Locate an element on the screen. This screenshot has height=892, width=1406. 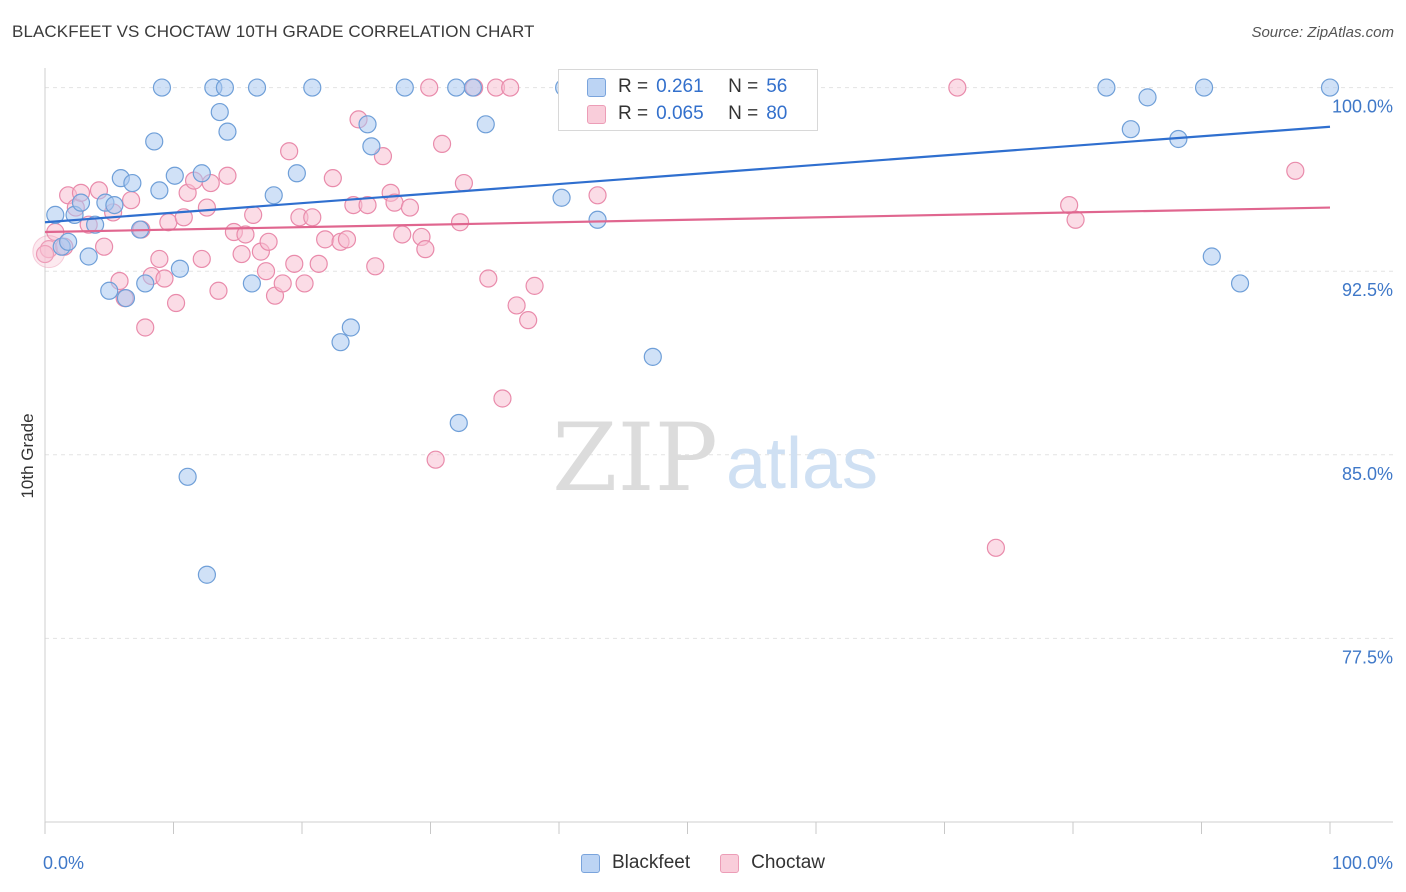
y-tick-label: 92.5% is located at coordinates (1367, 290).